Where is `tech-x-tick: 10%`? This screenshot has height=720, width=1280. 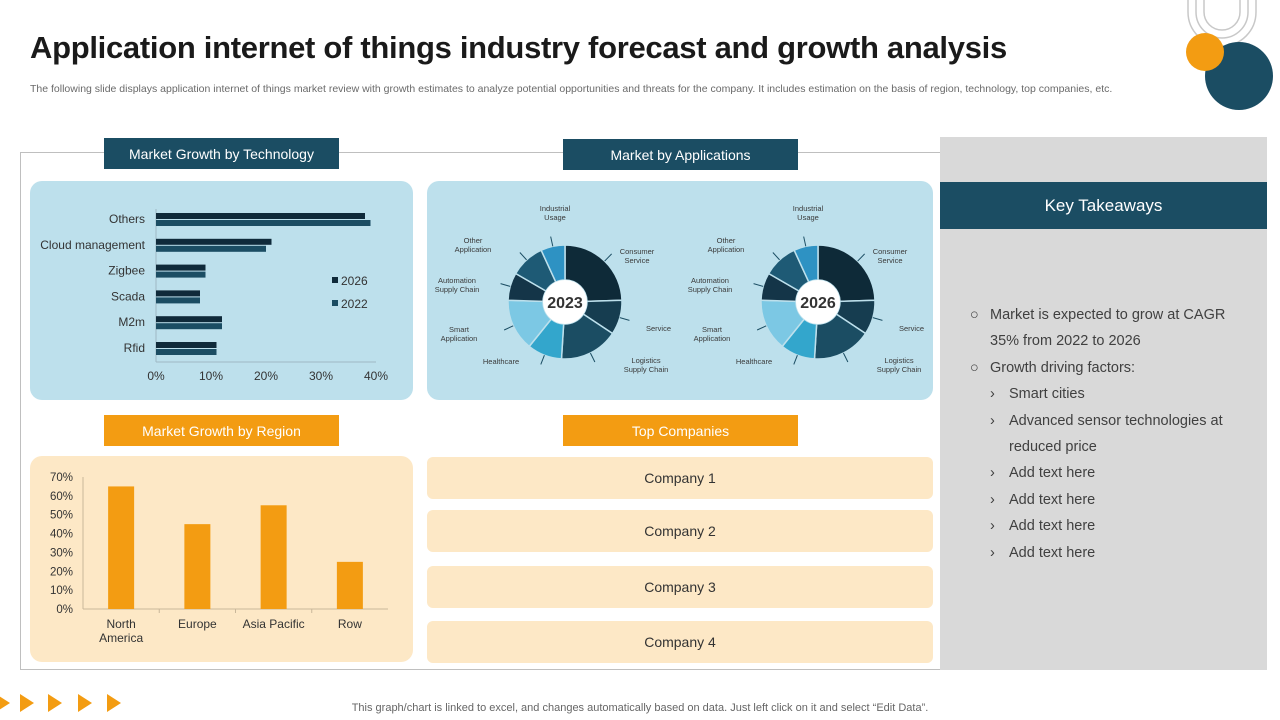 tech-x-tick: 10% is located at coordinates (211, 376).